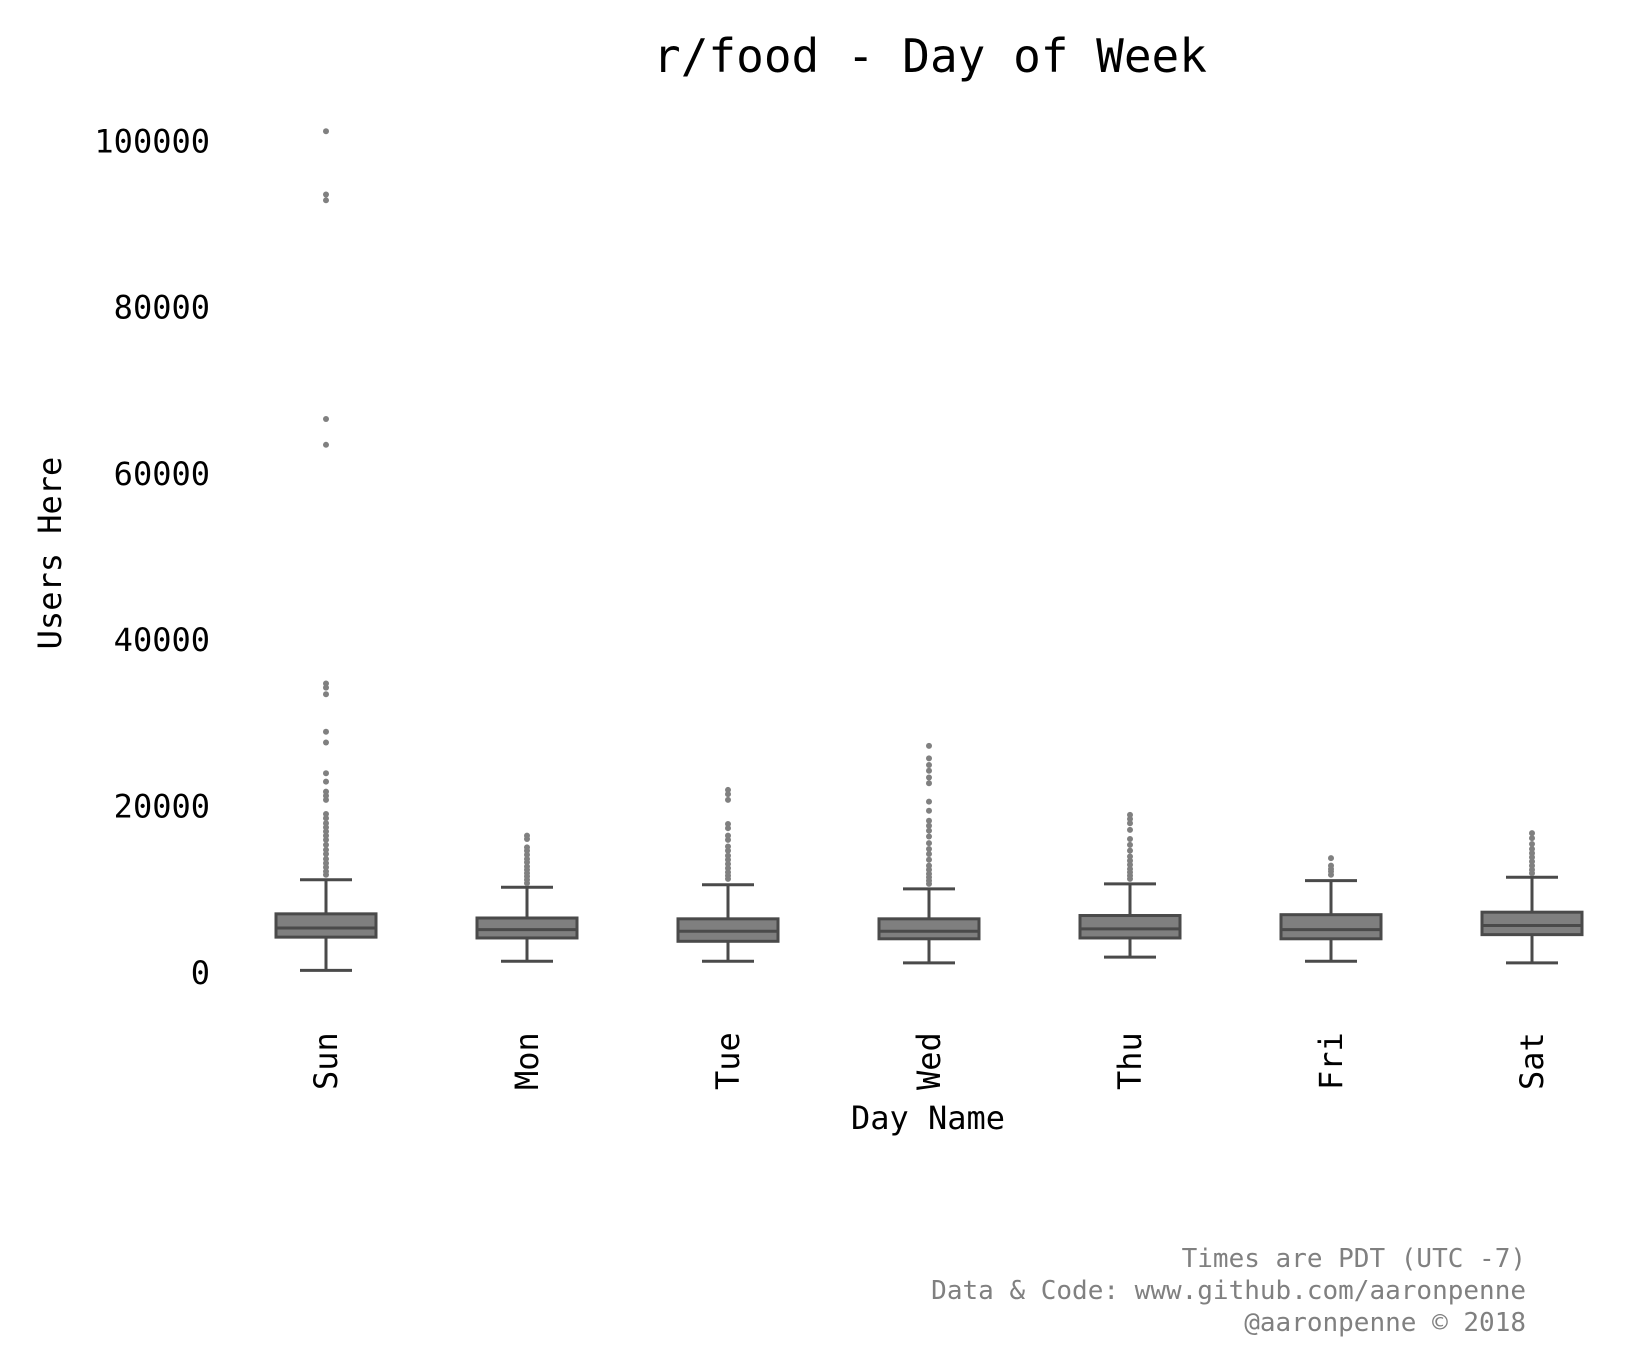 The image size is (1651, 1362). Describe the element at coordinates (728, 1061) in the screenshot. I see `x-tick-label: Tue` at that location.